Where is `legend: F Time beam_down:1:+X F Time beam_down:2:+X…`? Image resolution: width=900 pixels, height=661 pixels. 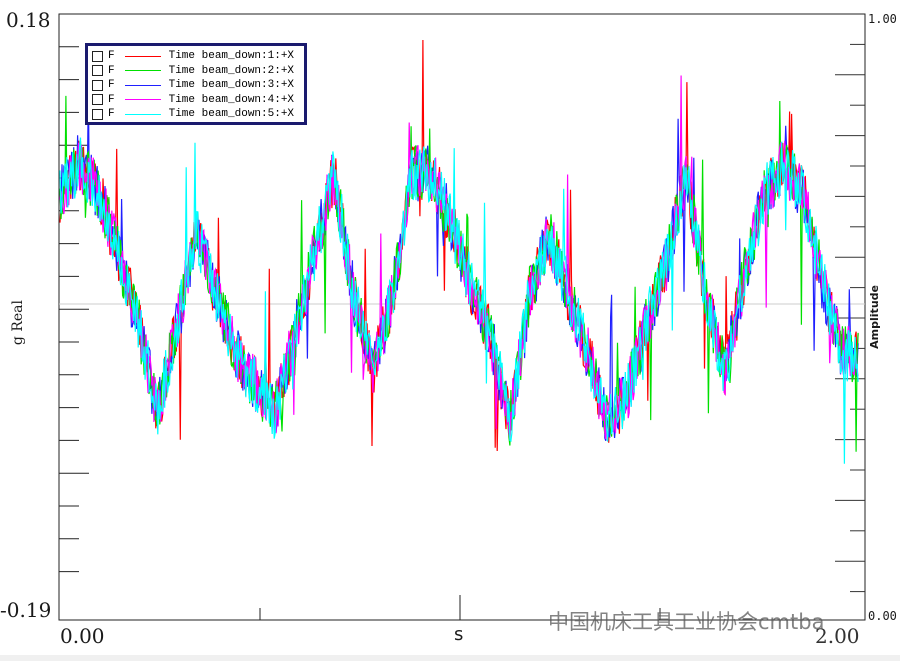
legend: F Time beam_down:1:+X F Time beam_down:2:+X… is located at coordinates (196, 84).